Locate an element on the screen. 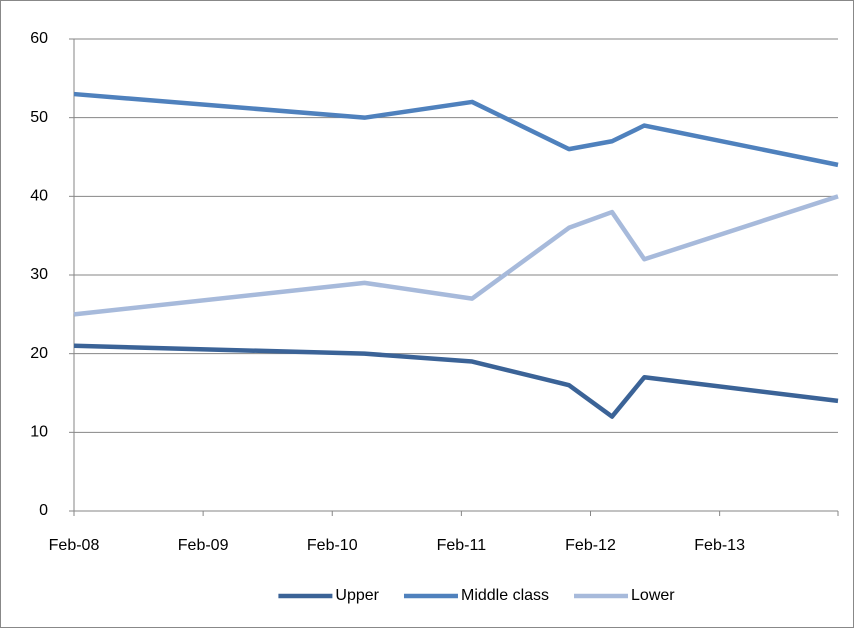  x-tick-label: Feb-08 is located at coordinates (74, 545).